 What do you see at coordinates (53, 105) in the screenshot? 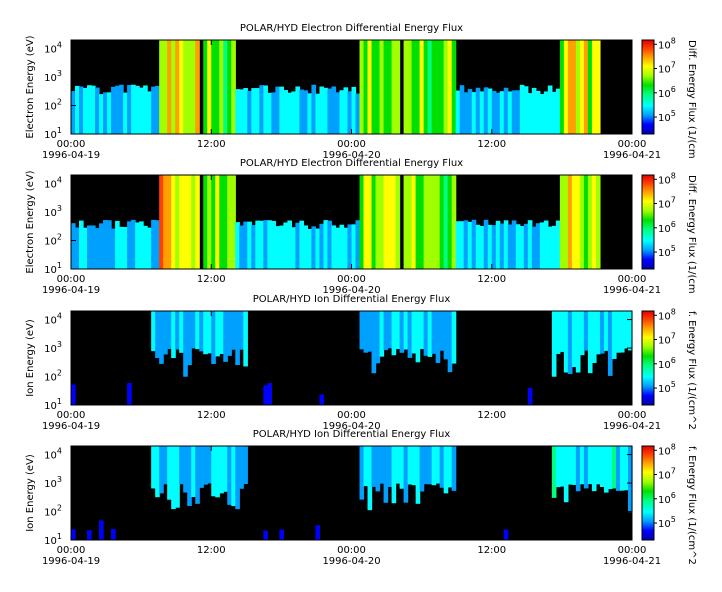
I see `y-tick-label: 10²` at bounding box center [53, 105].